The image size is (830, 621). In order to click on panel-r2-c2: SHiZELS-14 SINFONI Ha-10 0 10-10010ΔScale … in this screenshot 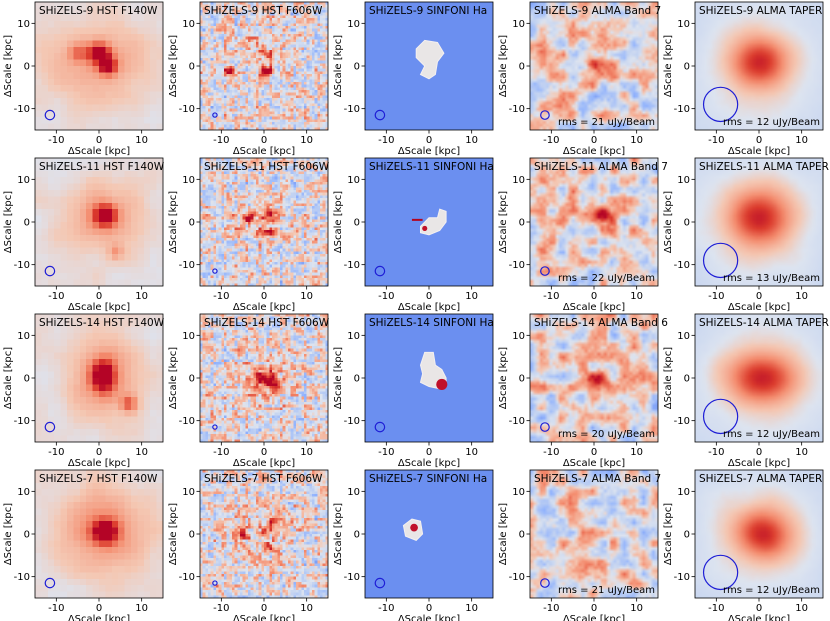, I will do `click(413, 391)`.